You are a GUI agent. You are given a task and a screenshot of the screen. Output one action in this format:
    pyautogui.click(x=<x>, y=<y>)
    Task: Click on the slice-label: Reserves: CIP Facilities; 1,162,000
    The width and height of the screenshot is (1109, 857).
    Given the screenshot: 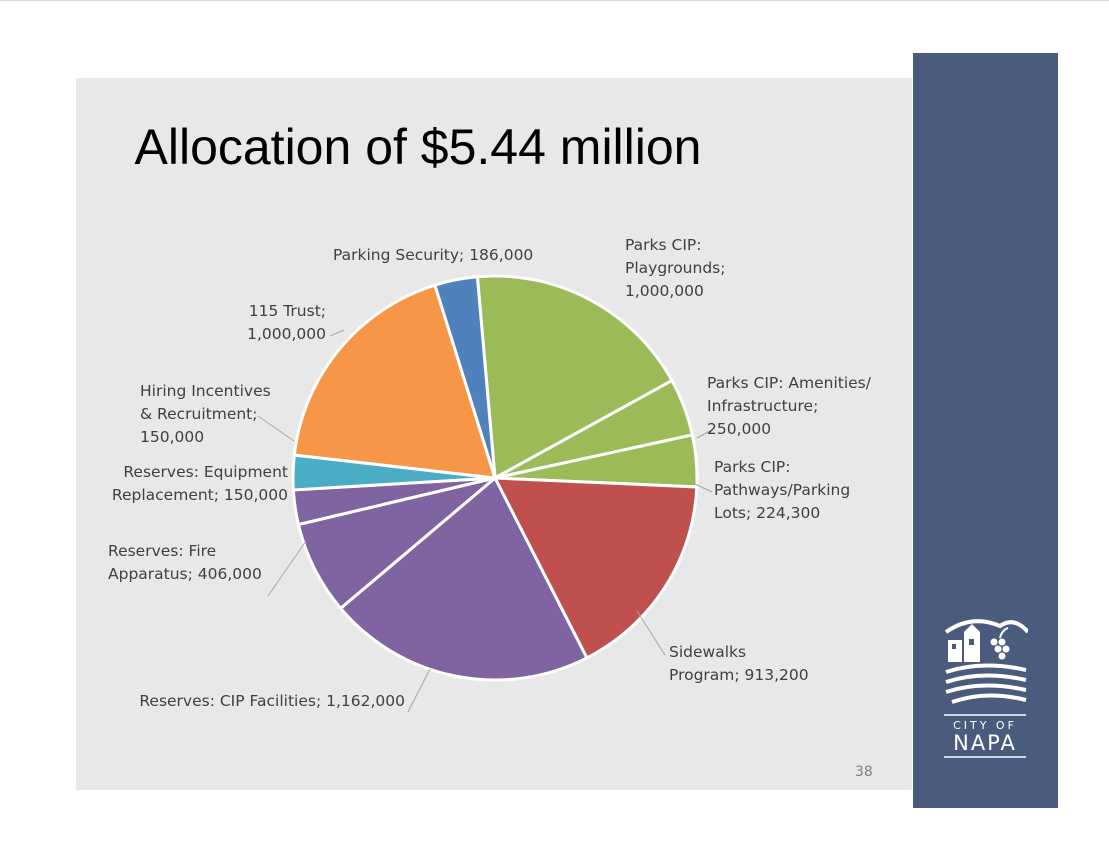 What is the action you would take?
    pyautogui.click(x=272, y=701)
    